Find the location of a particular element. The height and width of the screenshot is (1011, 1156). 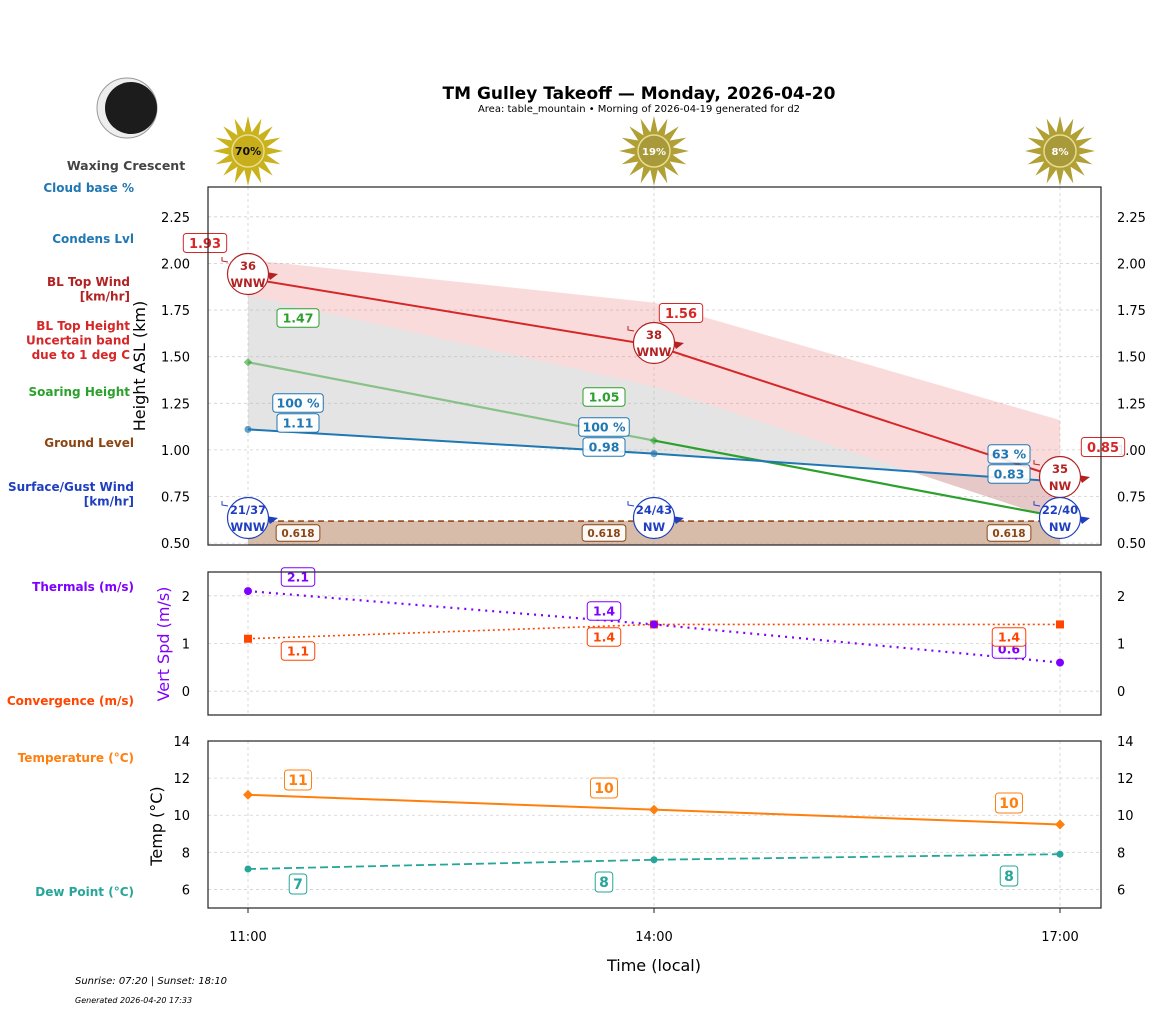

convergence-label-box is located at coordinates (604, 637).